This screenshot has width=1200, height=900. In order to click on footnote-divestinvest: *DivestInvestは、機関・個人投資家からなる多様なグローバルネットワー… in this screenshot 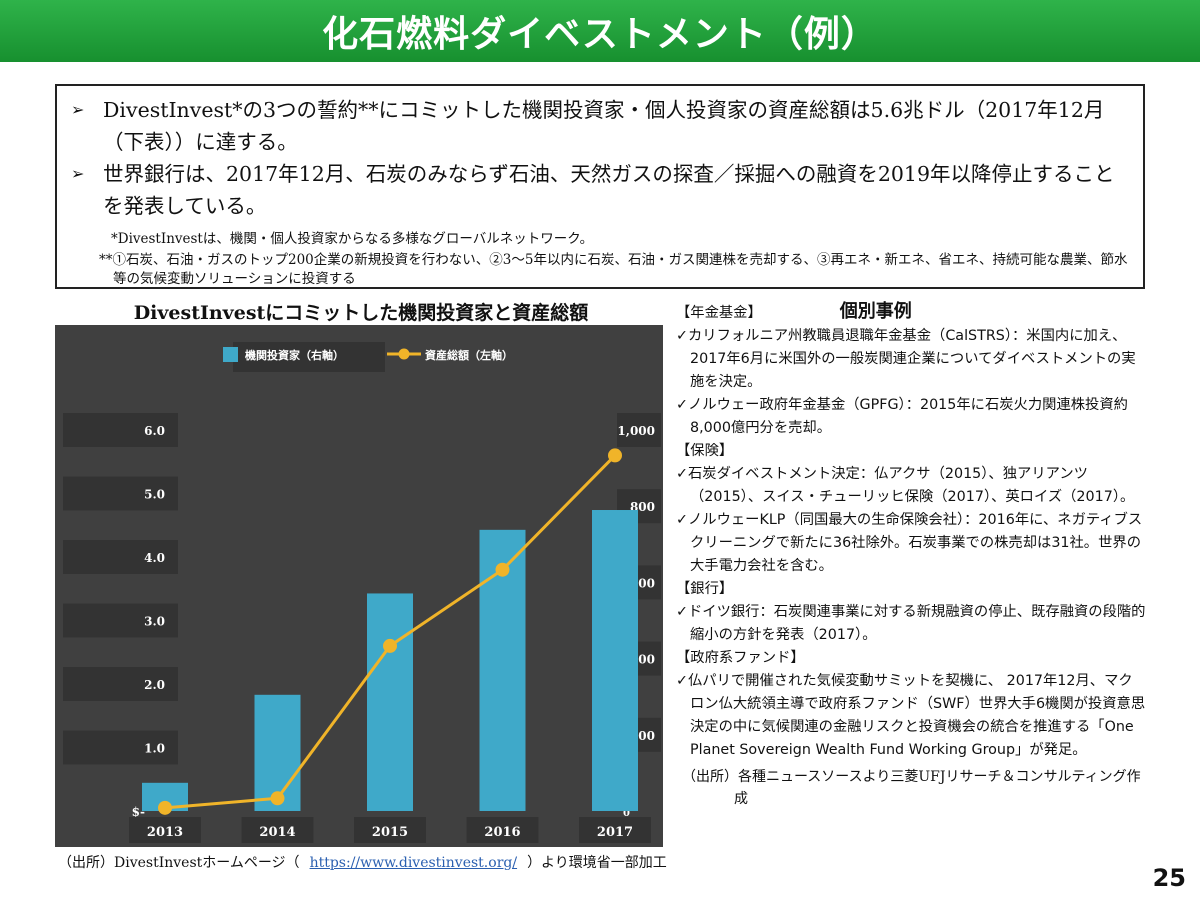, I will do `click(352, 239)`.